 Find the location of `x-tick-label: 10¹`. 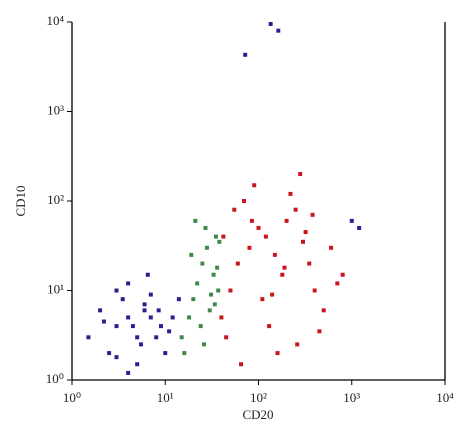

x-tick-label: 10¹ is located at coordinates (165, 397).